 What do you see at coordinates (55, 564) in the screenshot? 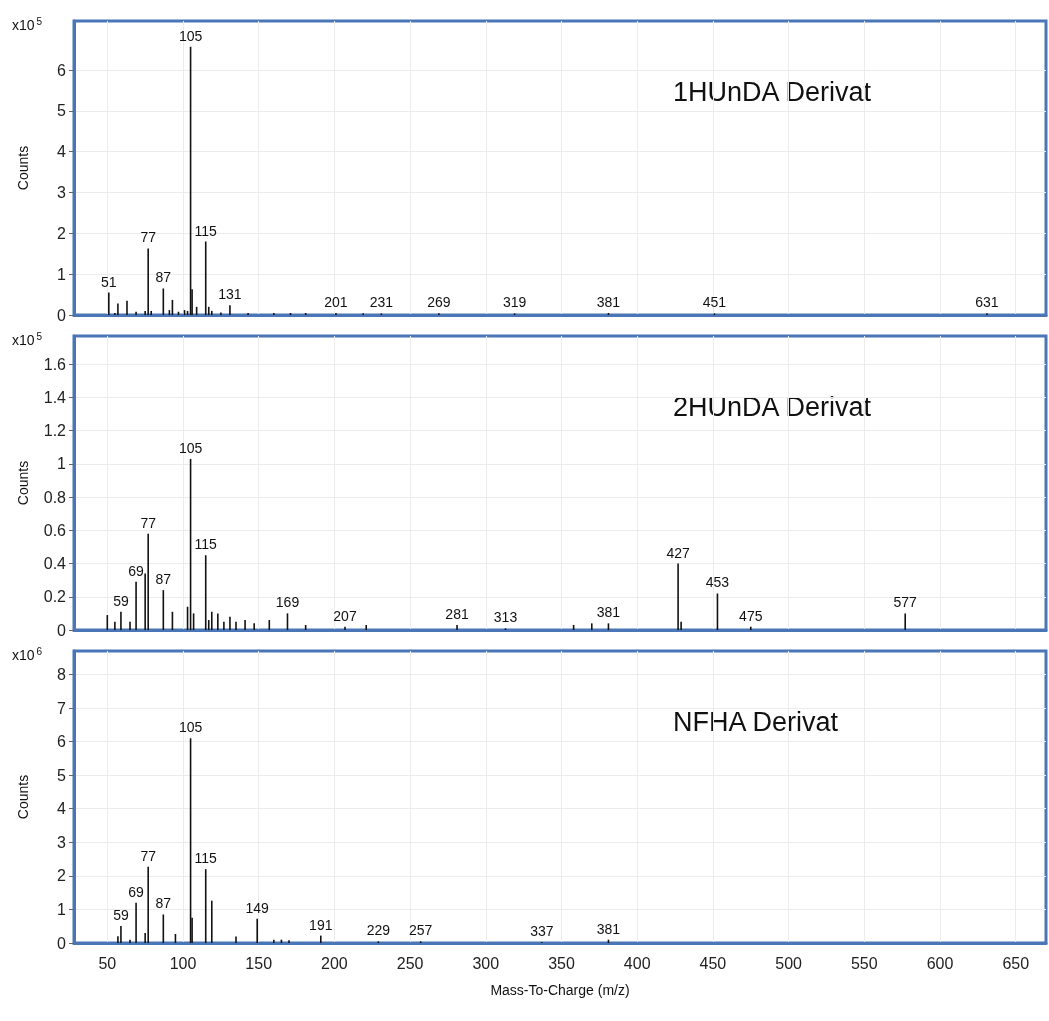
I see `y-tick-label: 0.4` at bounding box center [55, 564].